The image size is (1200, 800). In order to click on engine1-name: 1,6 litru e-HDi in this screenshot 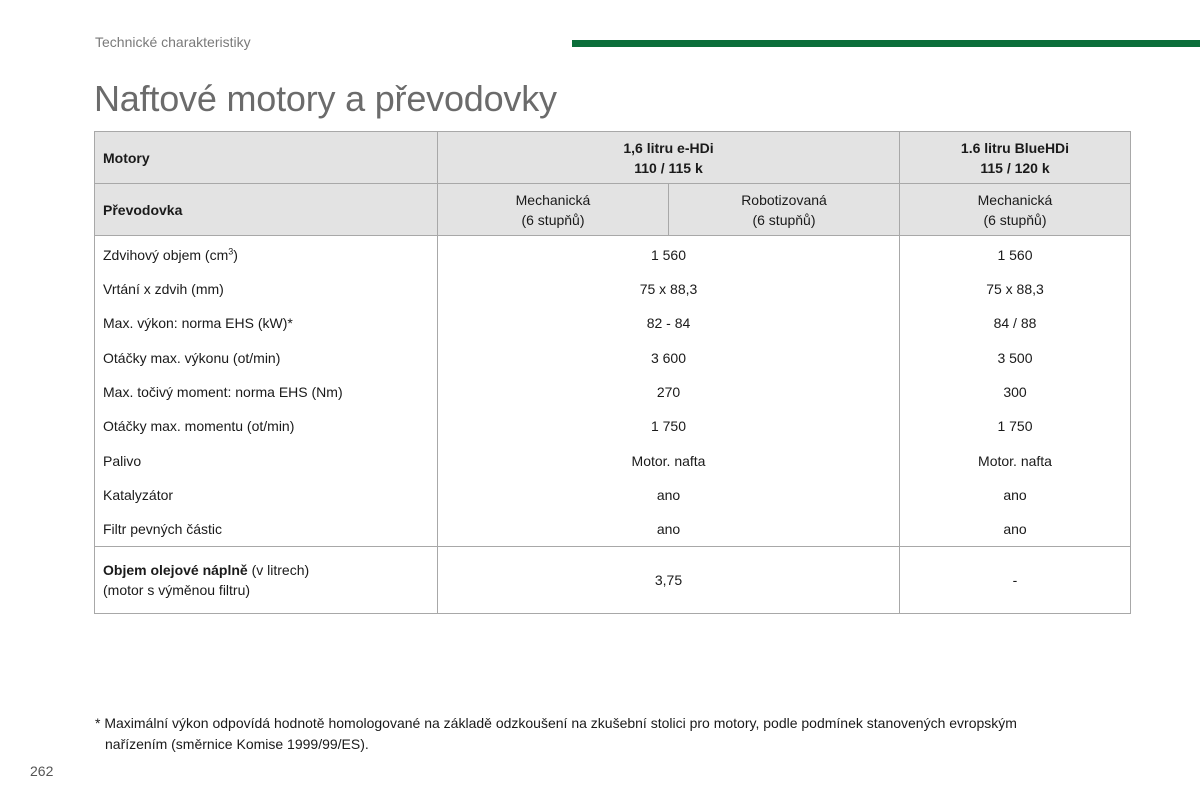, I will do `click(668, 147)`.